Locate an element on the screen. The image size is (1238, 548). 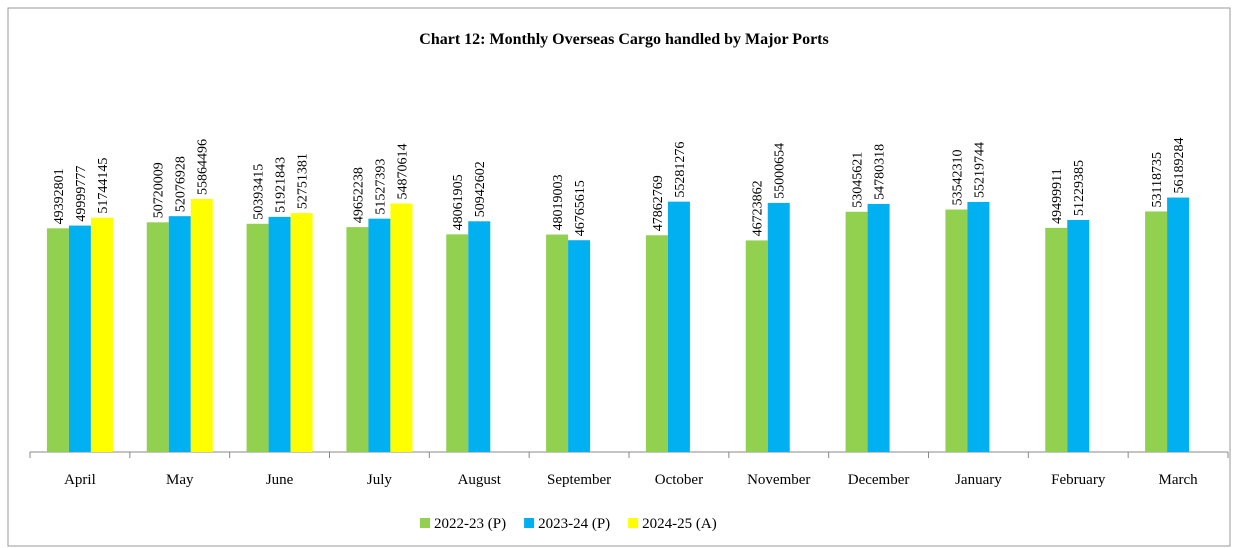
value-label: 50942602 is located at coordinates (480, 189).